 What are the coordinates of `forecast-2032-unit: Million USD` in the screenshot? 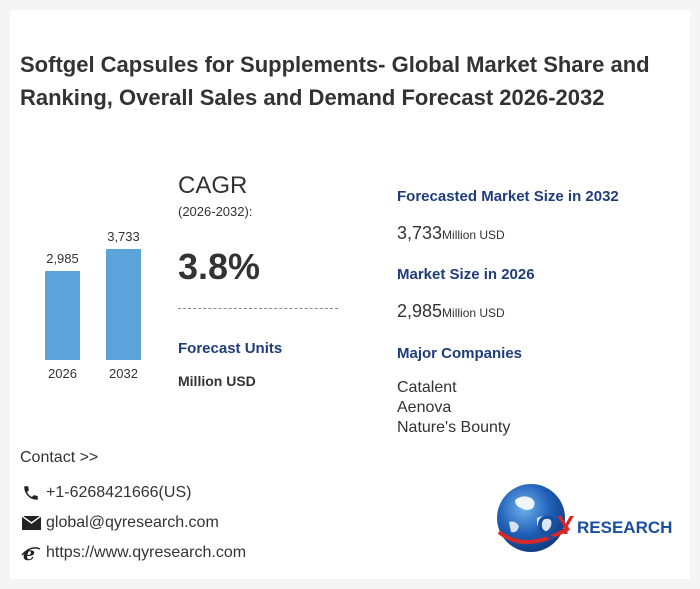 It's located at (473, 235).